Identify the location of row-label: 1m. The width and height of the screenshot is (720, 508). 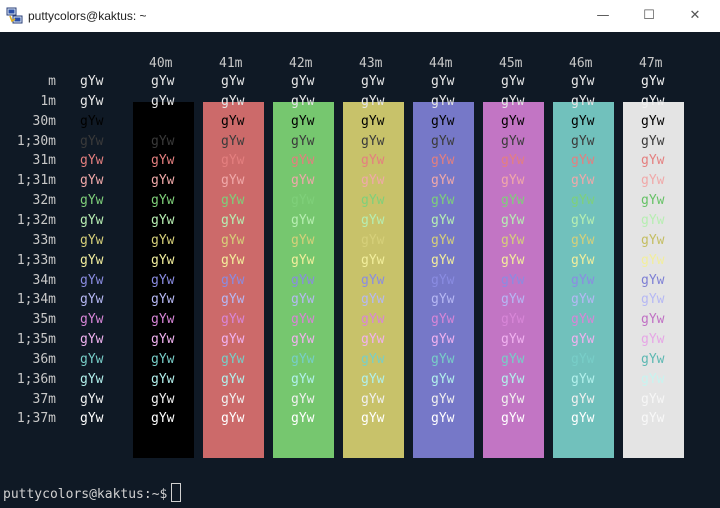
(48, 101).